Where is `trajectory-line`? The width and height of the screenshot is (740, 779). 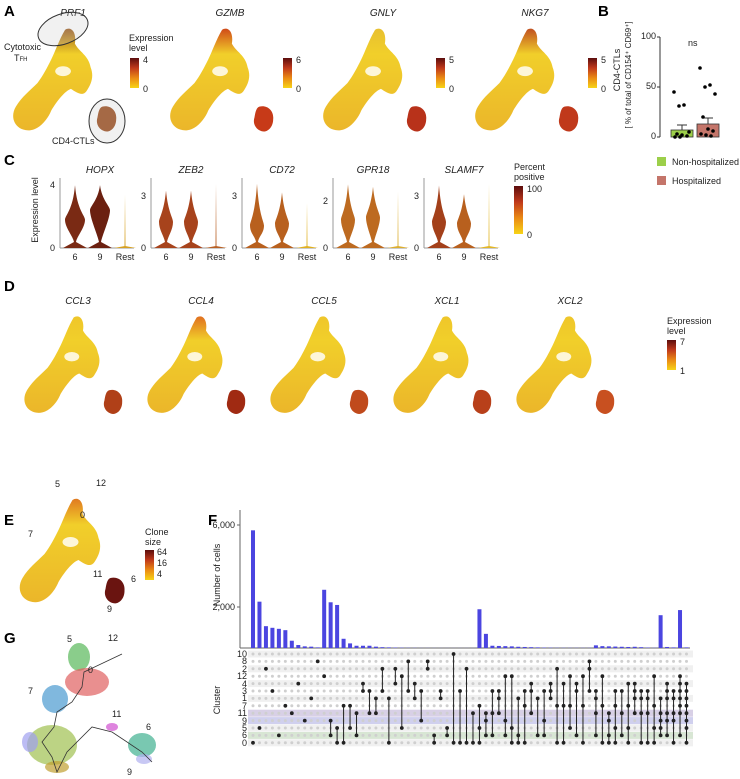 trajectory-line is located at coordinates (97, 713).